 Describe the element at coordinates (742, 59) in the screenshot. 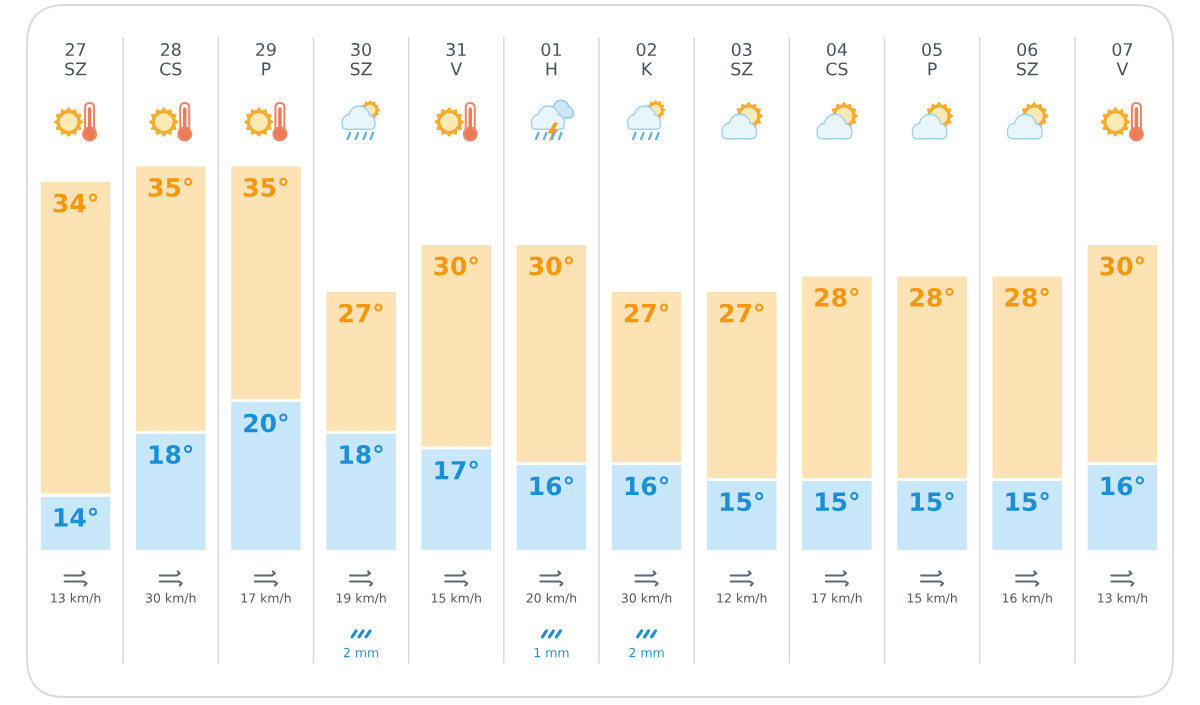

I see `x-tick-label: 03 SZ` at that location.